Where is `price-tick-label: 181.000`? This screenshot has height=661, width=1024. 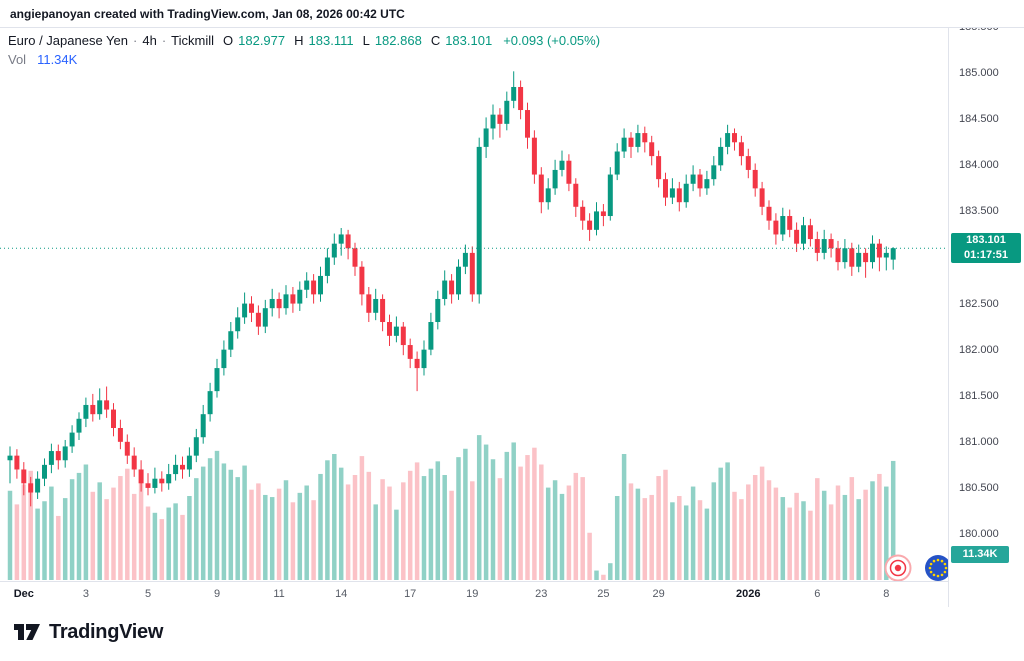
price-tick-label: 181.000 is located at coordinates (979, 441).